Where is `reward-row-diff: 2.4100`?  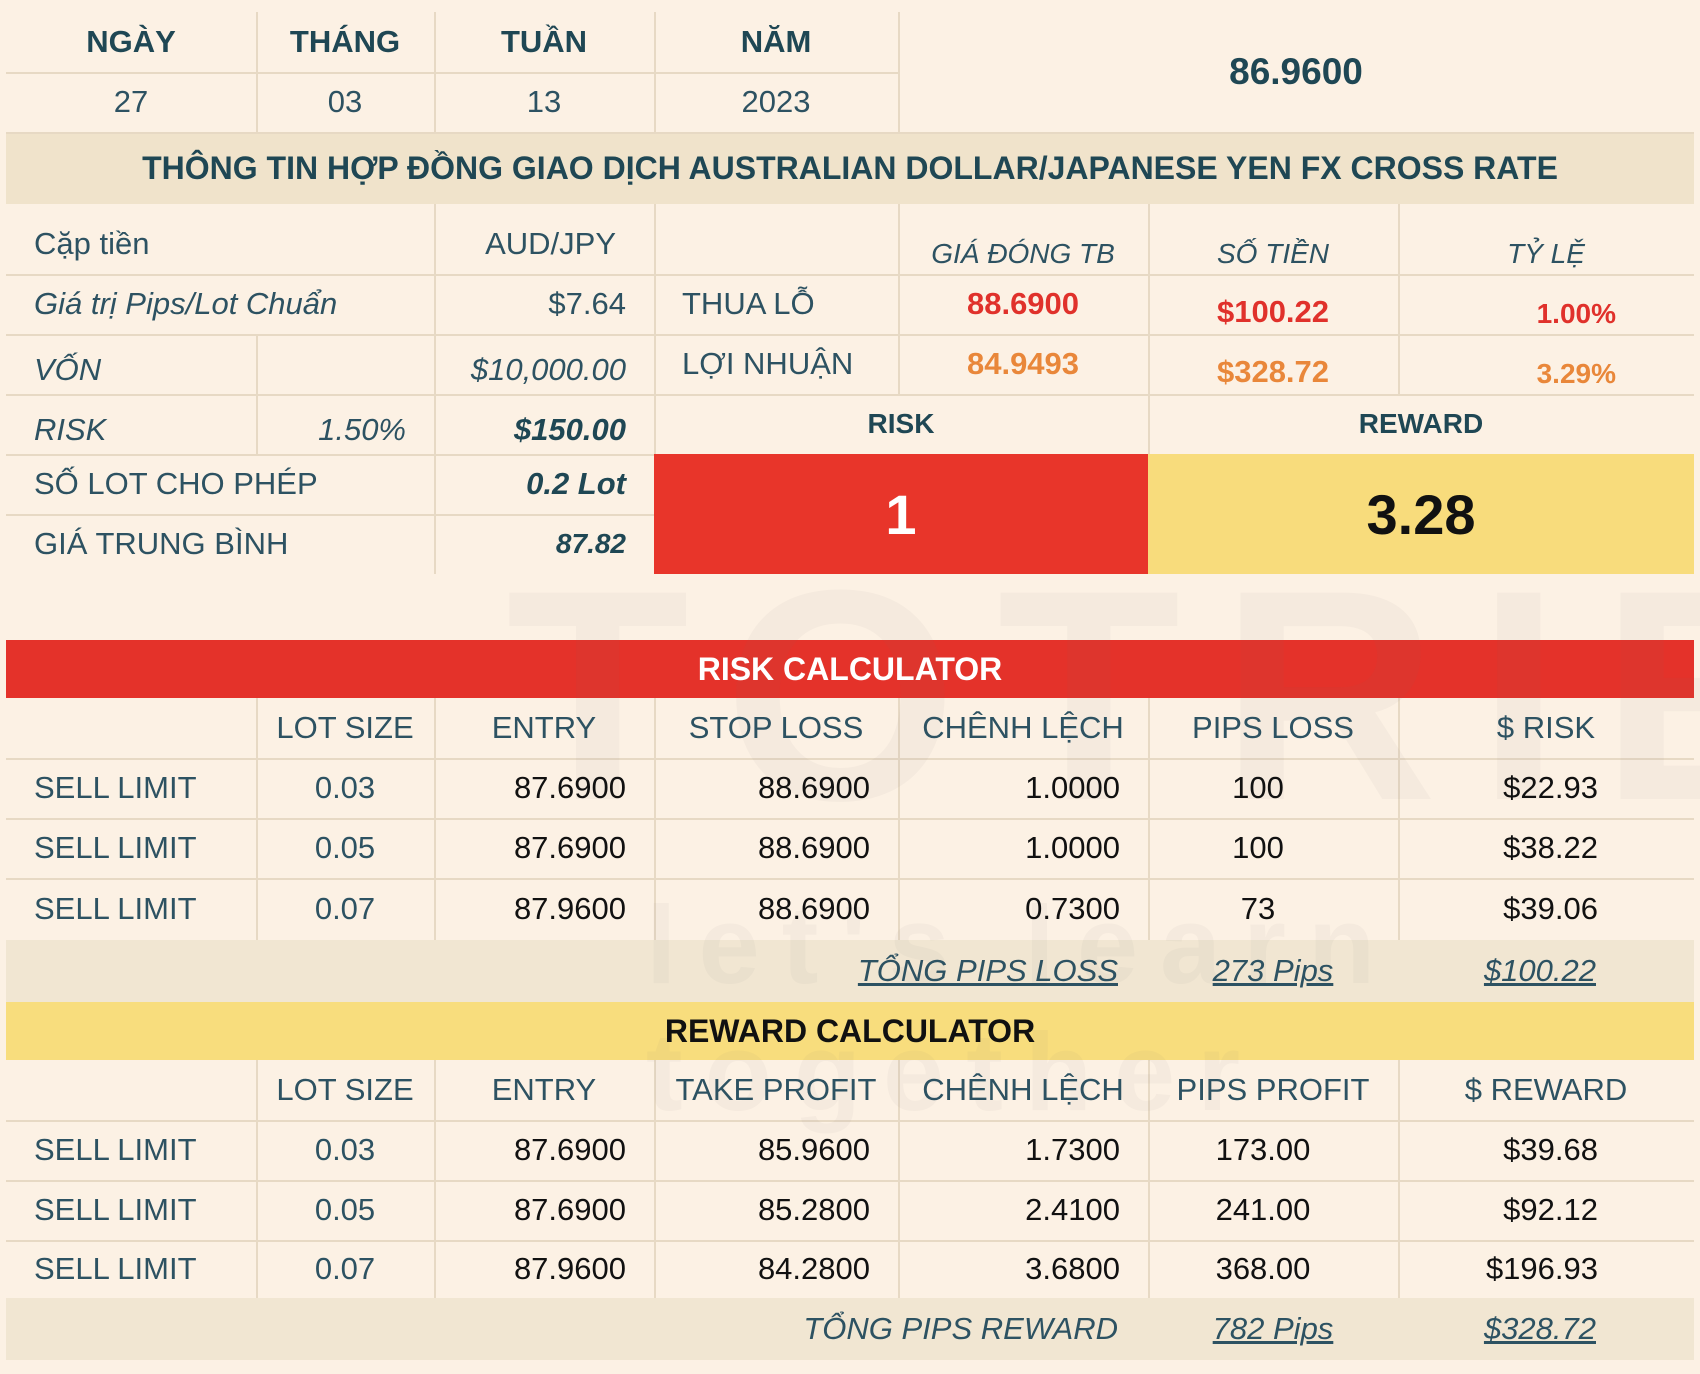 reward-row-diff: 2.4100 is located at coordinates (1072, 1209).